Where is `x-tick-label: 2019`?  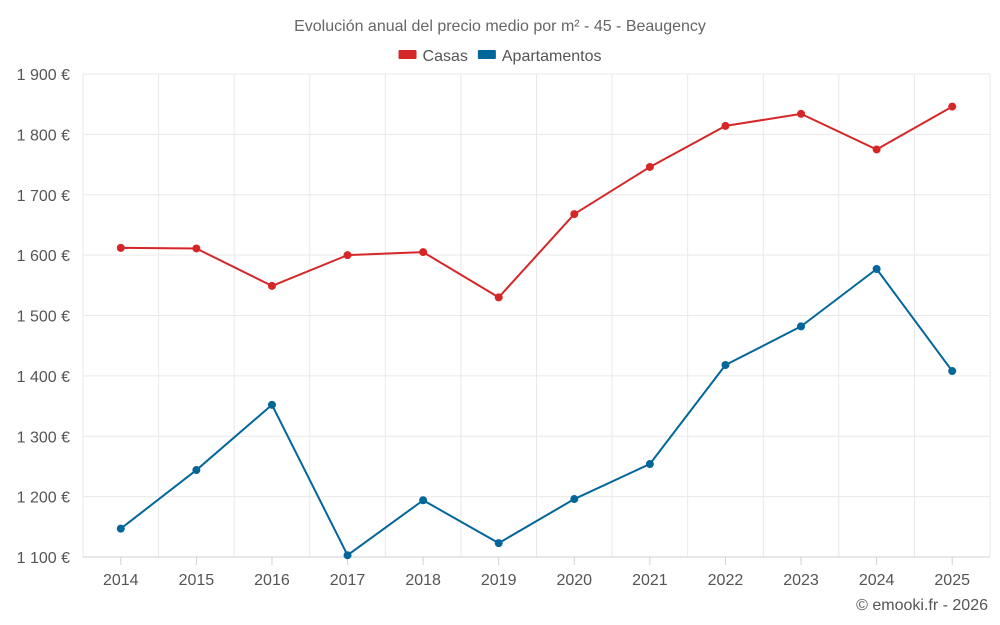
x-tick-label: 2019 is located at coordinates (499, 580).